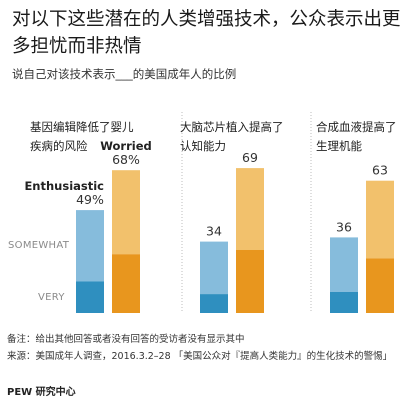 The width and height of the screenshot is (415, 413). Describe the element at coordinates (39, 245) in the screenshot. I see `level-label-somewhat: SOMEWHAT` at that location.